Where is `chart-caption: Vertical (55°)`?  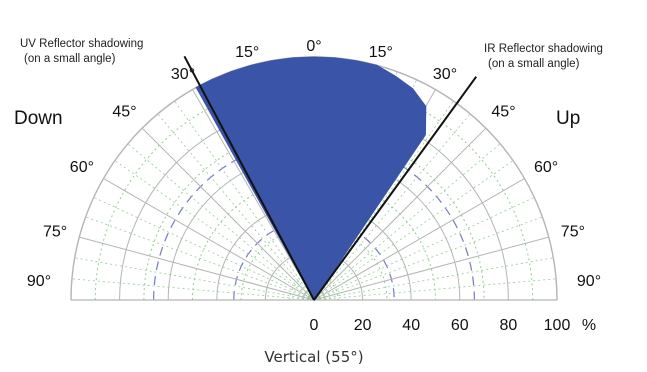
chart-caption: Vertical (55°) is located at coordinates (313, 357).